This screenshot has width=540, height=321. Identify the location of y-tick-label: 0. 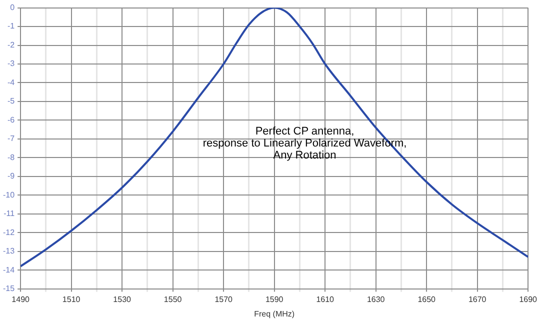
(13, 7).